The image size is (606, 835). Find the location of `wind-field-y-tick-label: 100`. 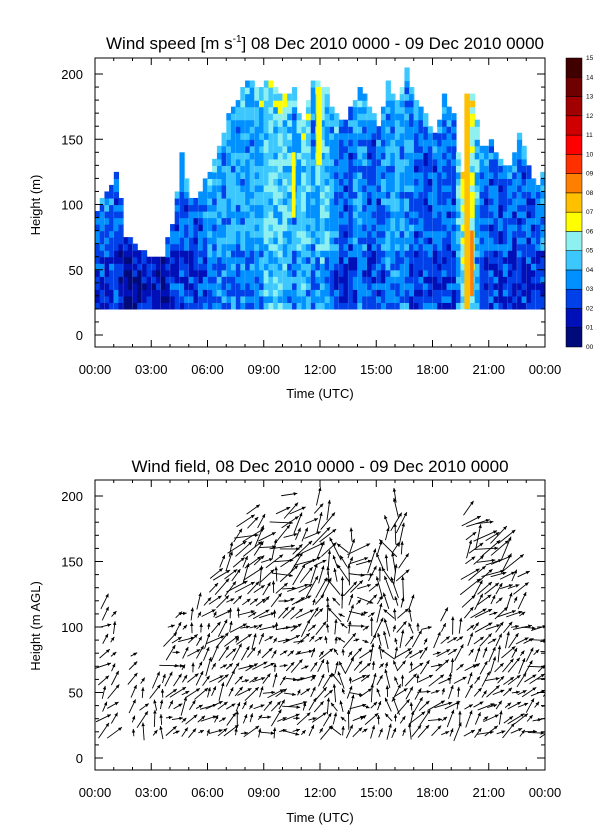

wind-field-y-tick-label: 100 is located at coordinates (72, 627).